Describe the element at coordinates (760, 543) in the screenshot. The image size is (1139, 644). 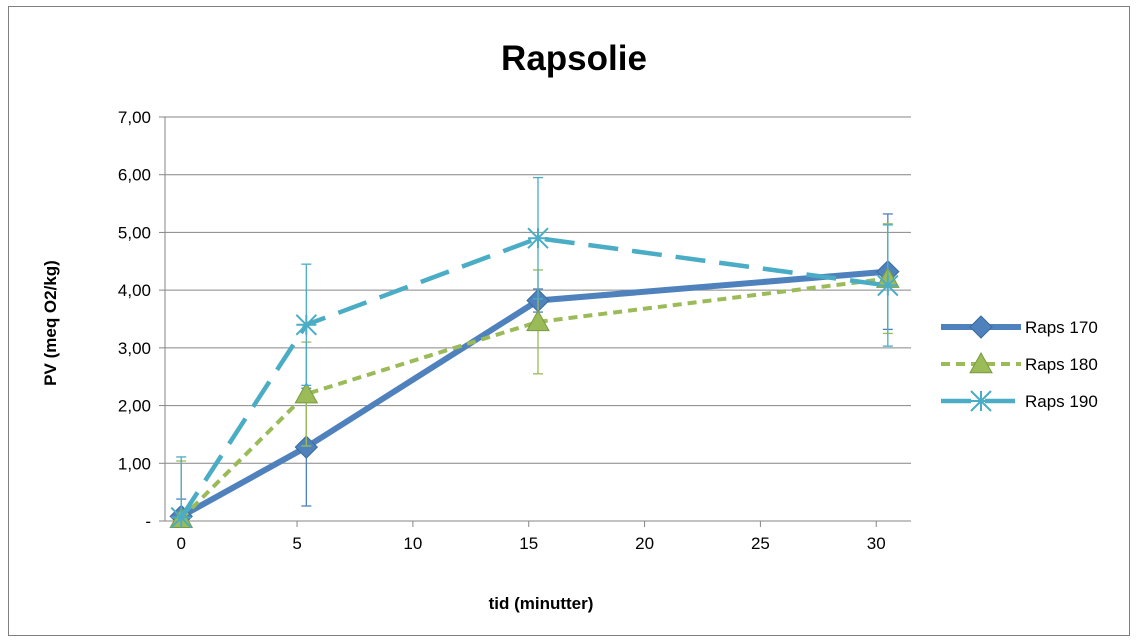
I see `x-tick-label: 25` at that location.